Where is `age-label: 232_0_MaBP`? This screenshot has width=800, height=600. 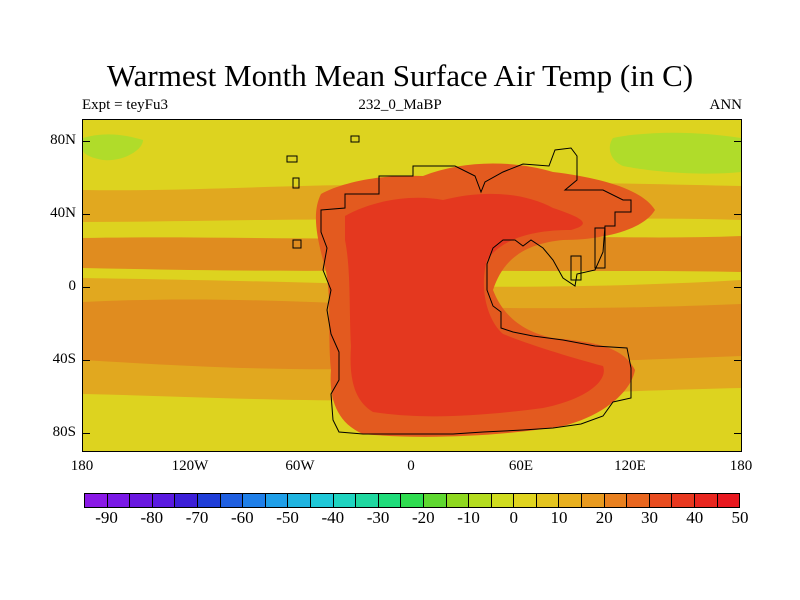
age-label: 232_0_MaBP is located at coordinates (400, 105).